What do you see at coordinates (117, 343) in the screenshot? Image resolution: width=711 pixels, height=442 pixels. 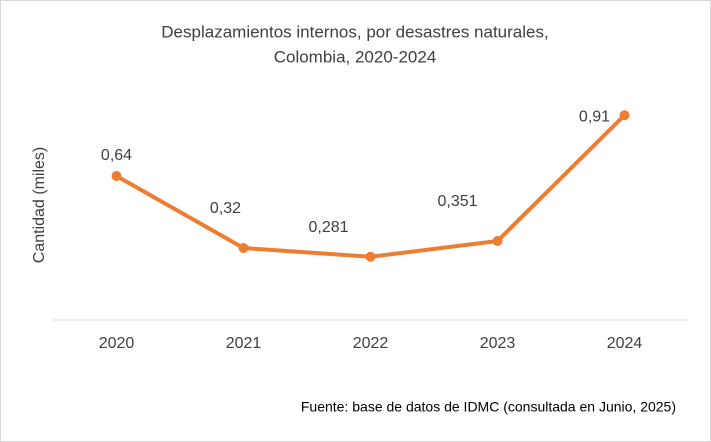 I see `x-tick-label: 2020` at bounding box center [117, 343].